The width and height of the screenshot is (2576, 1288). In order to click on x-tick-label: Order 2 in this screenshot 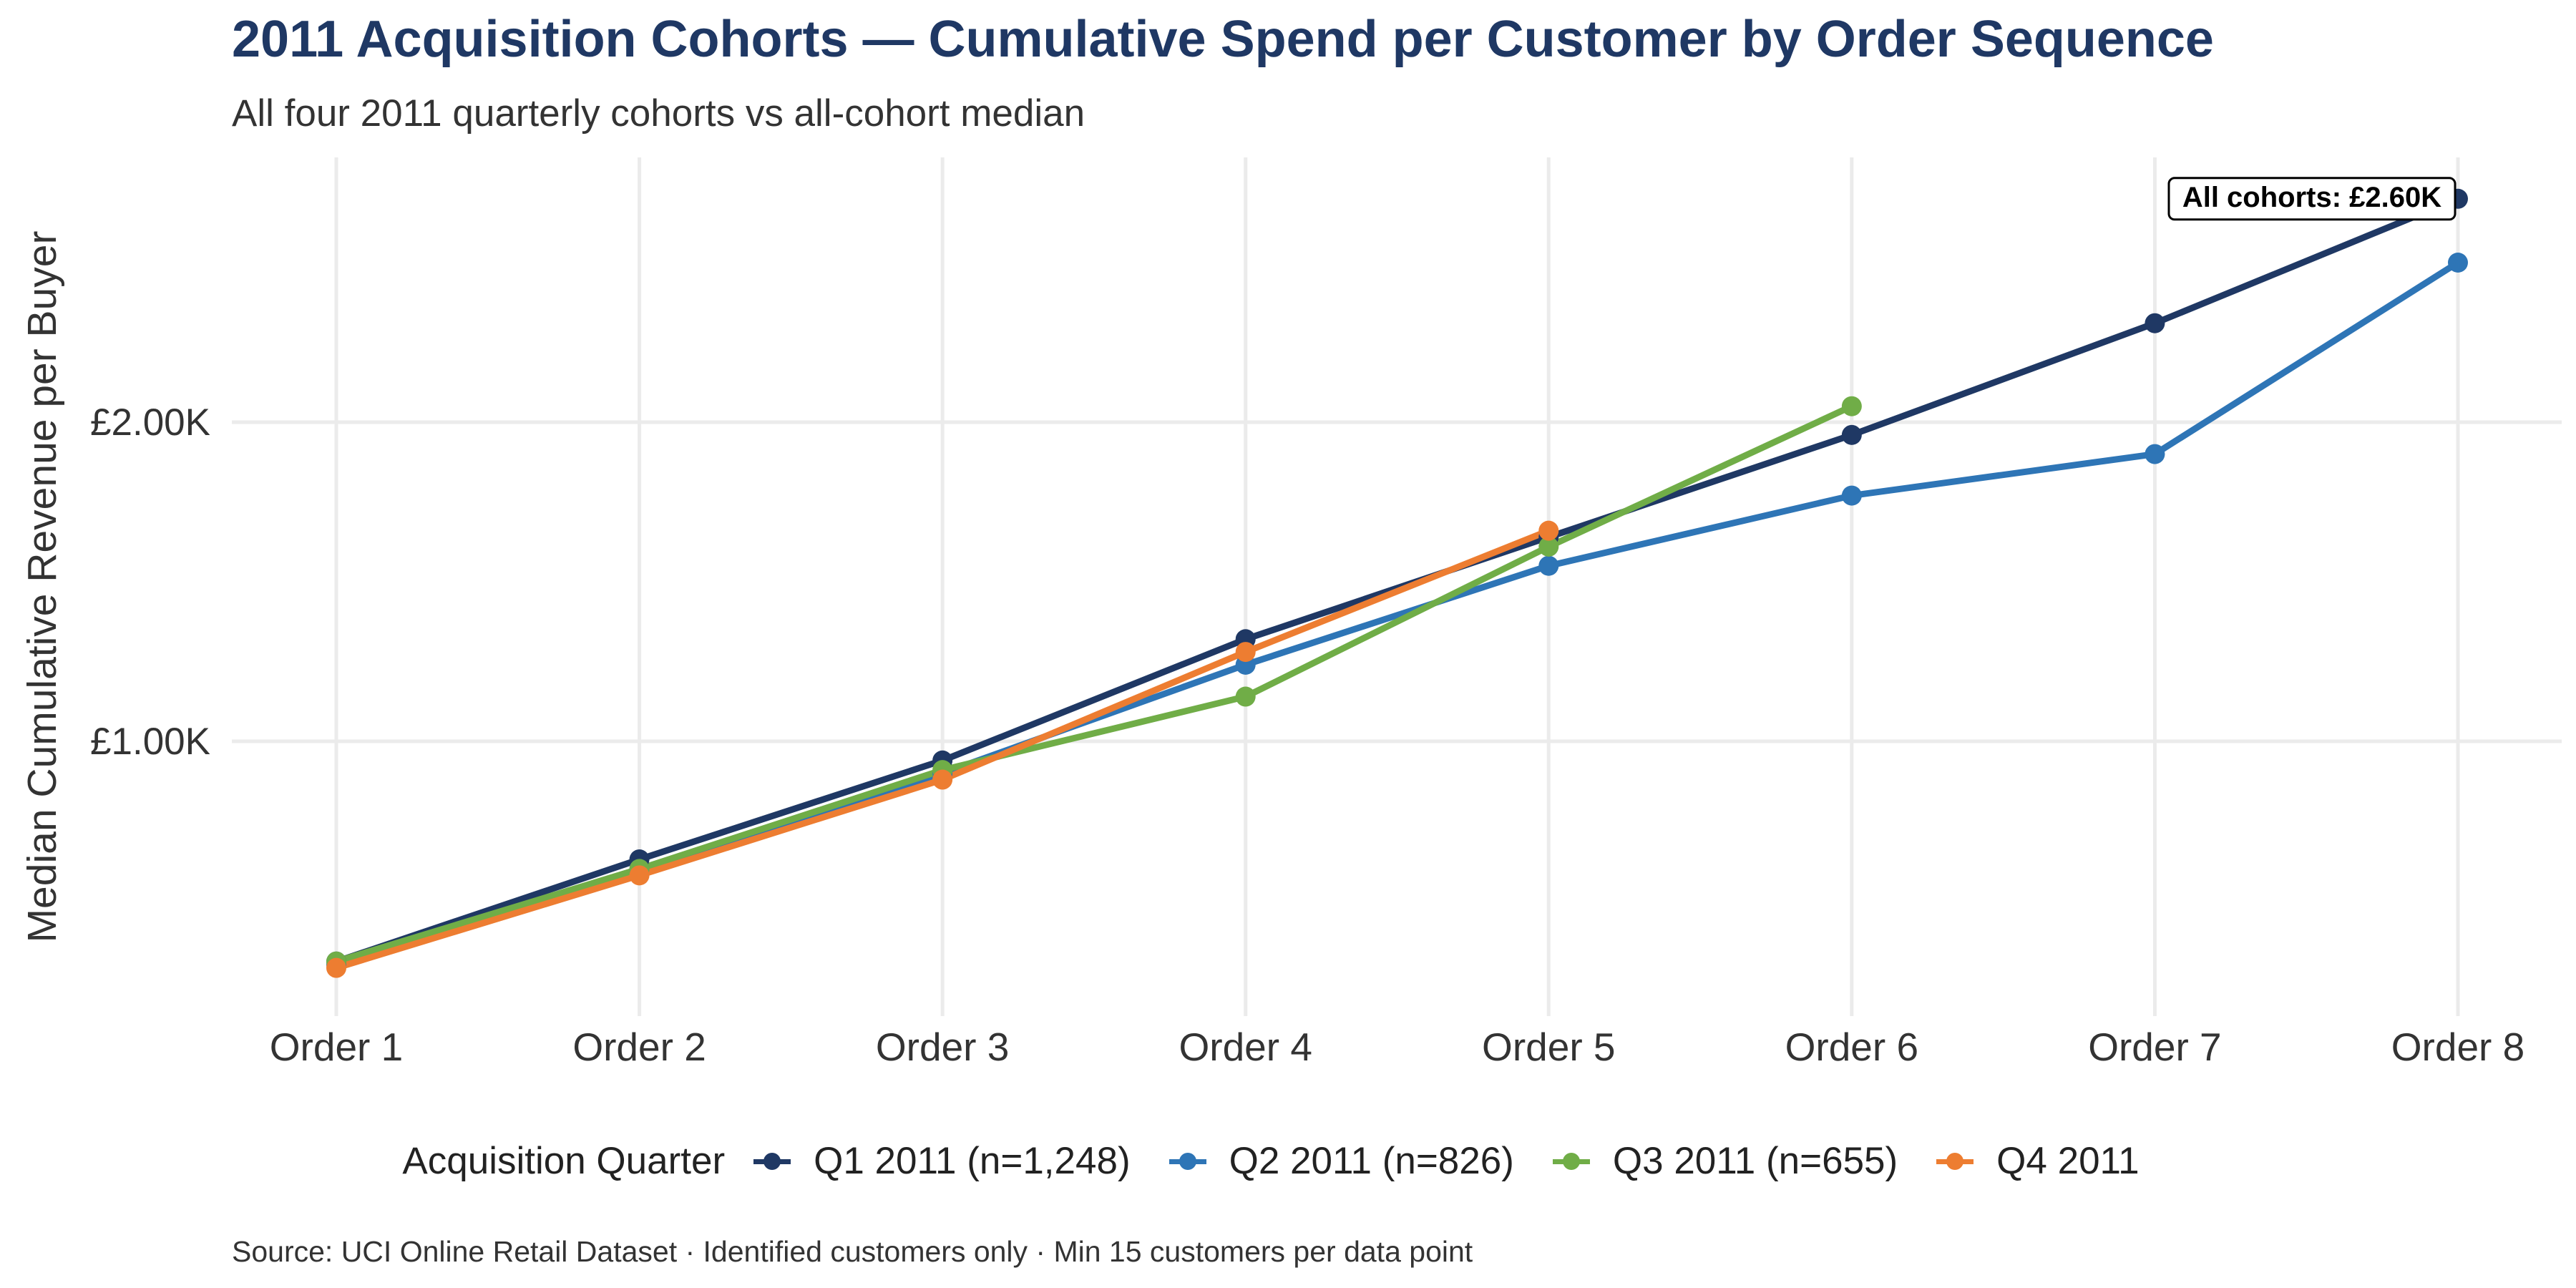, I will do `click(639, 1047)`.